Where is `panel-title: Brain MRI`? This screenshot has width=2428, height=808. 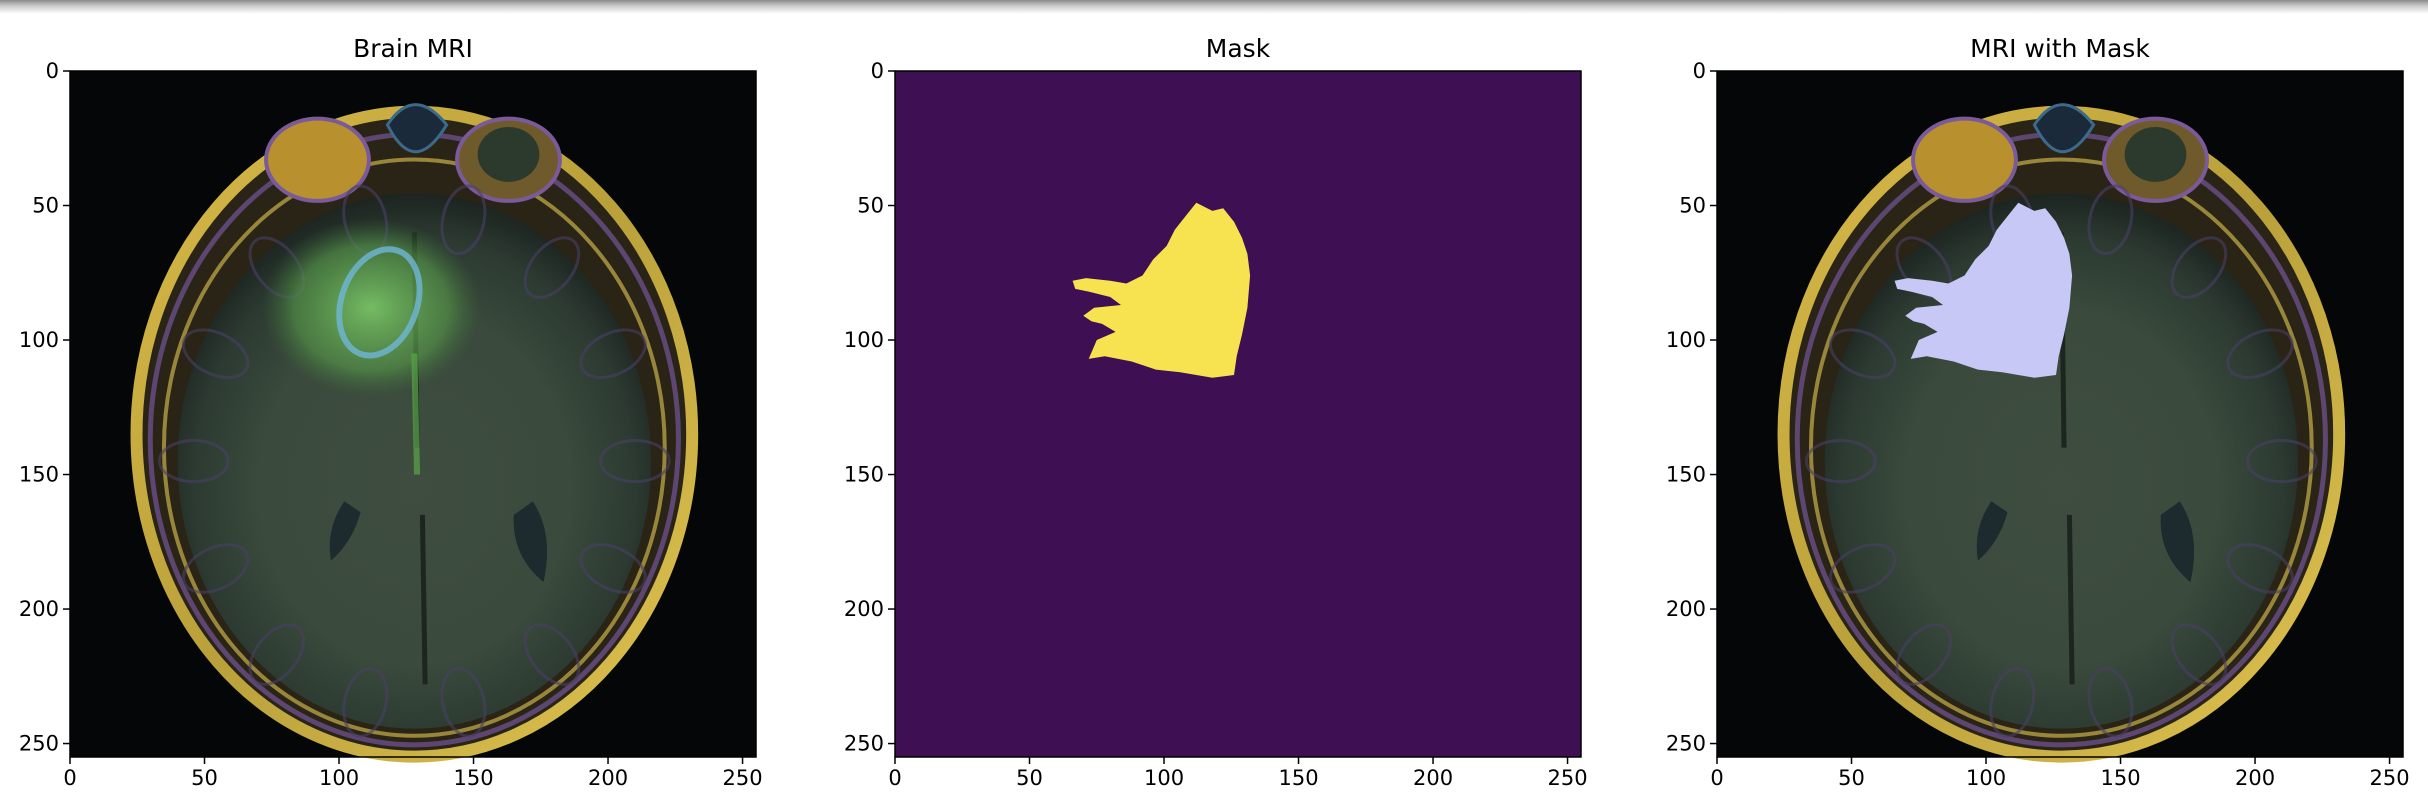
panel-title: Brain MRI is located at coordinates (413, 48).